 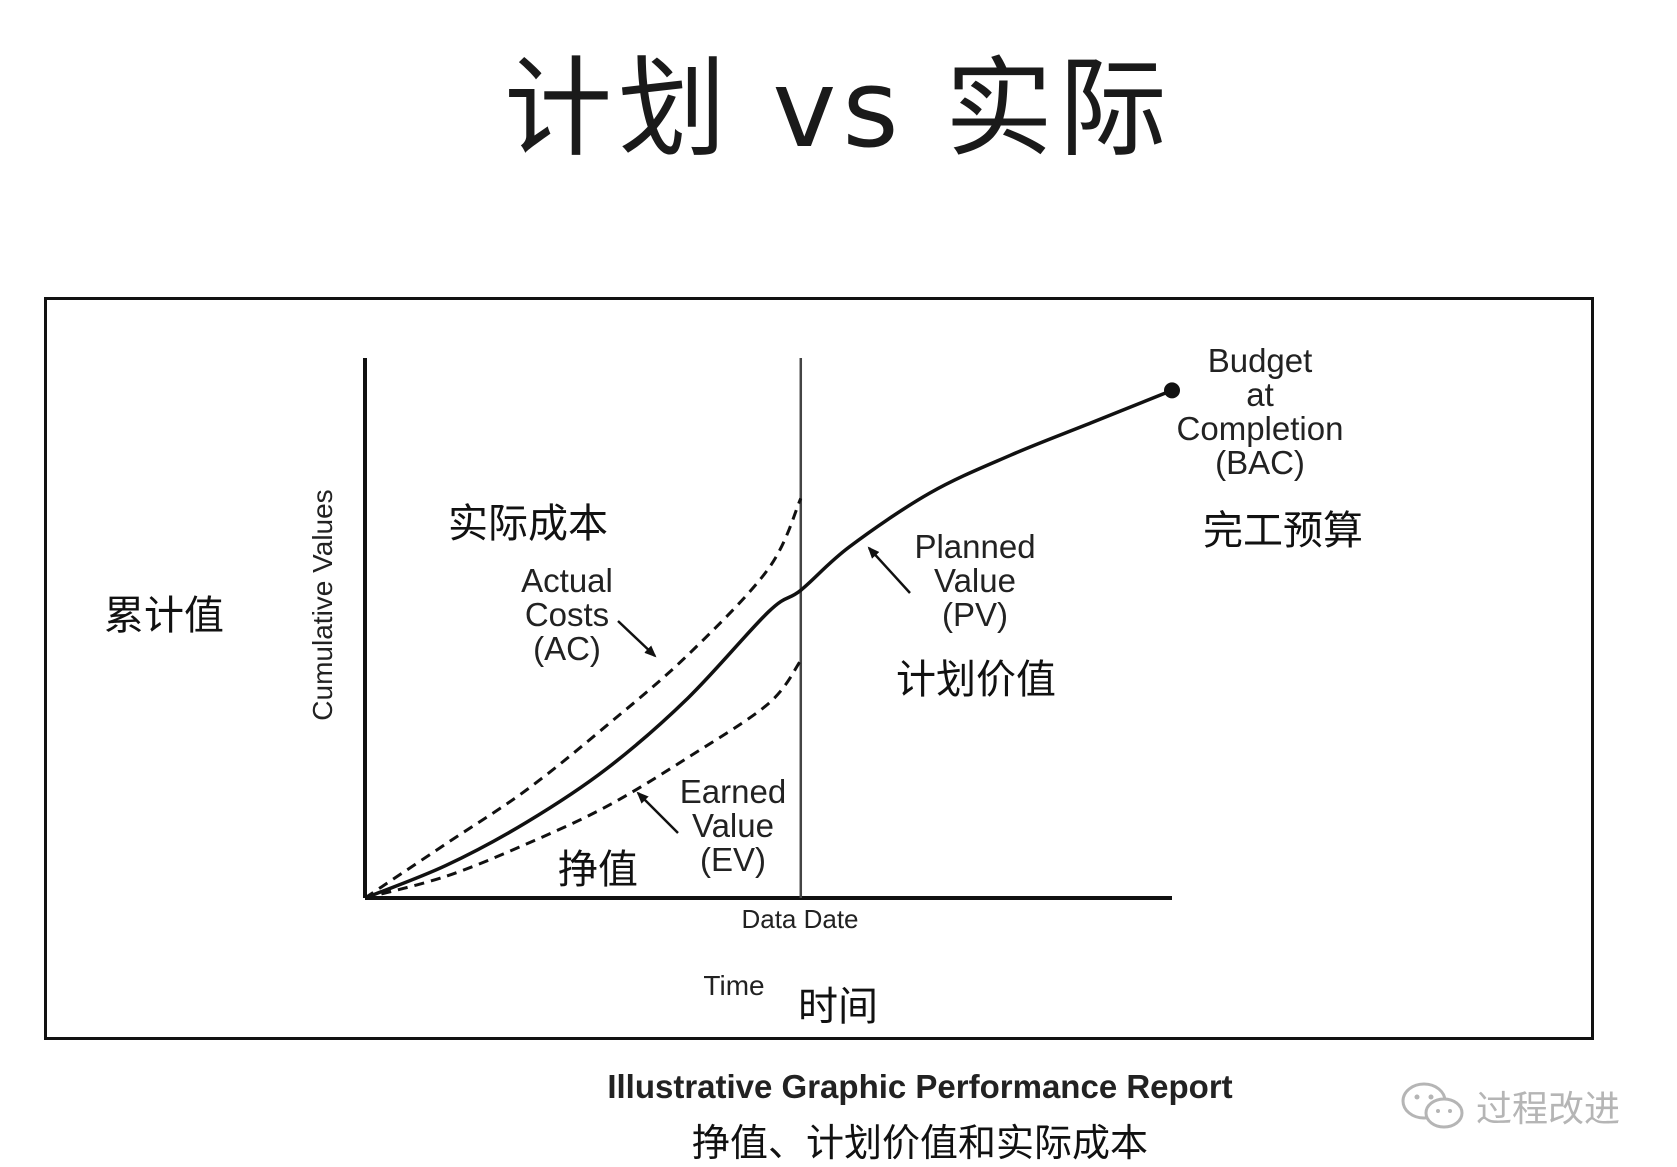 What do you see at coordinates (838, 1007) in the screenshot?
I see `time-cn-label: 时间` at bounding box center [838, 1007].